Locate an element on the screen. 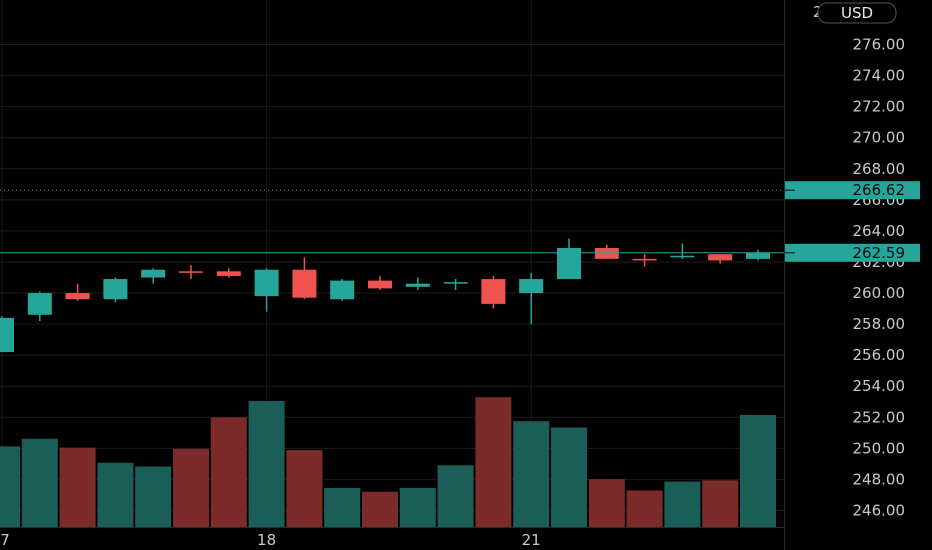 This screenshot has height=550, width=932. time-tick-label: 18 is located at coordinates (266, 540).